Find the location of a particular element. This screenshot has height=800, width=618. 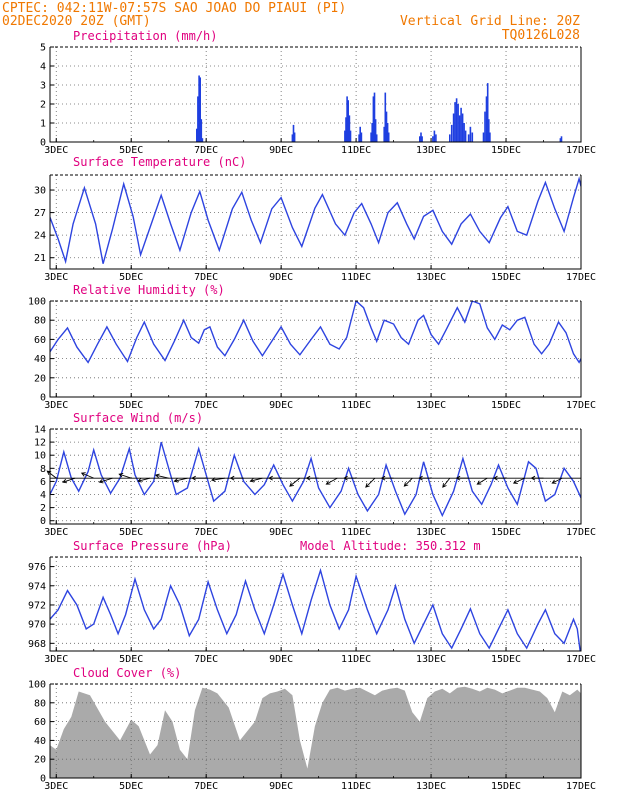

precip-xtick-label: 13DEC is located at coordinates (431, 150).